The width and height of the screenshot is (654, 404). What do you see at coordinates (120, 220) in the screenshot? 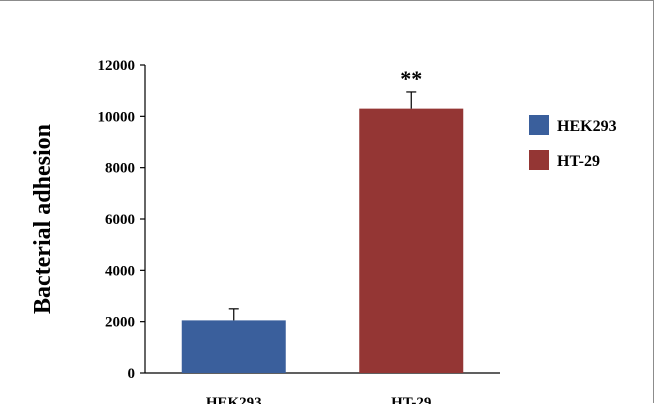
I see `y-tick-label: 6000` at bounding box center [120, 220].